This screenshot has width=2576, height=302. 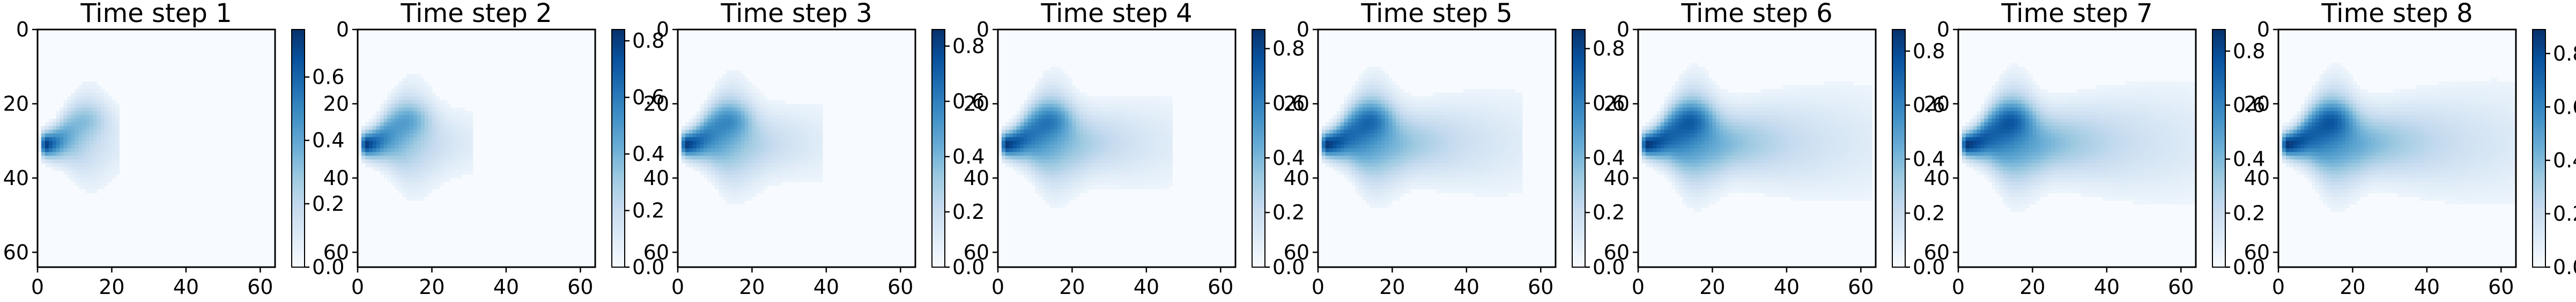 I want to click on panel-title-4: Time step 4, so click(x=1116, y=14).